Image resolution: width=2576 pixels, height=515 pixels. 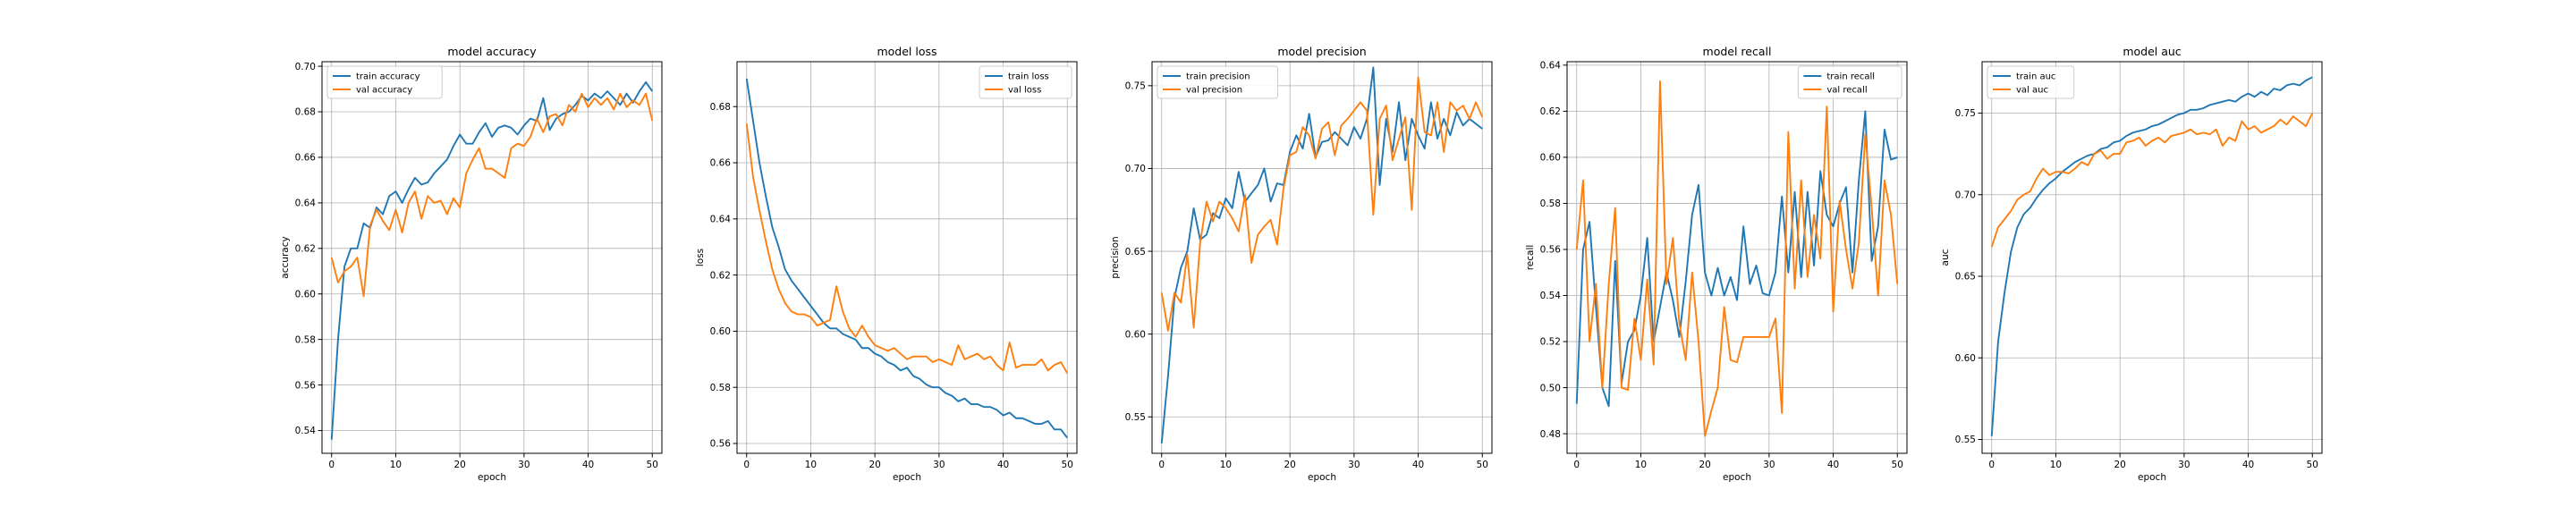 I want to click on legend: train precision val precision, so click(x=1217, y=82).